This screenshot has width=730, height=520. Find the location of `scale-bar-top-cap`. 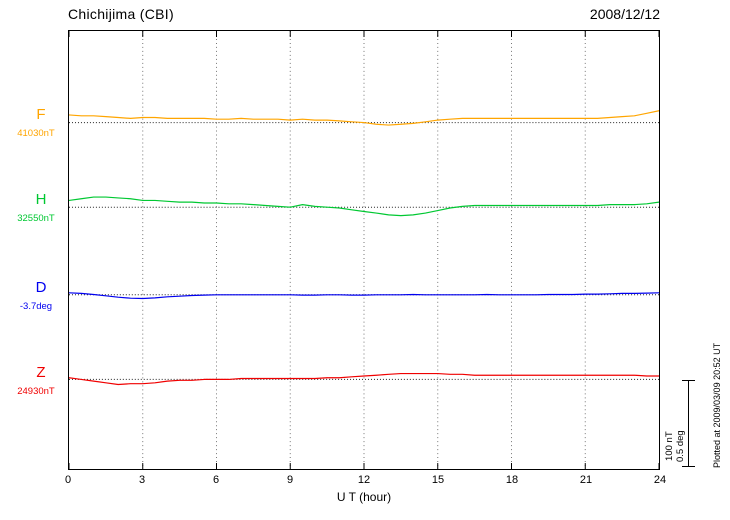

scale-bar-top-cap is located at coordinates (688, 380).